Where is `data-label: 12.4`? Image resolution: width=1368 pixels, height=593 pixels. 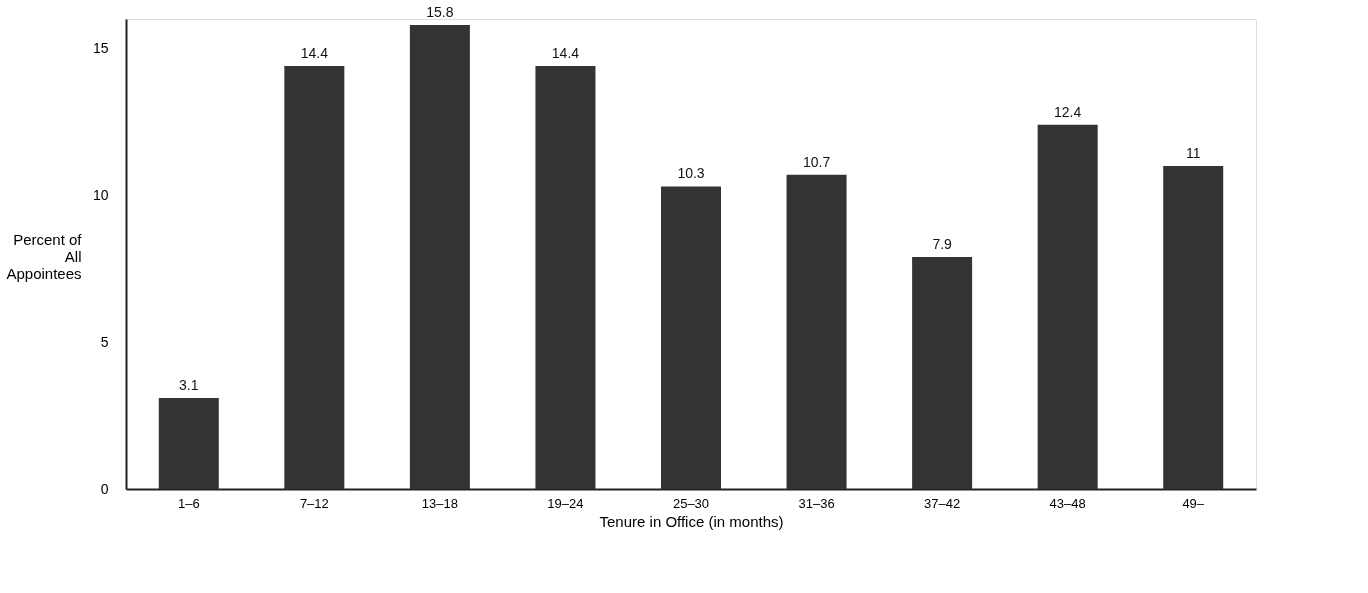
data-label: 12.4 is located at coordinates (1068, 111).